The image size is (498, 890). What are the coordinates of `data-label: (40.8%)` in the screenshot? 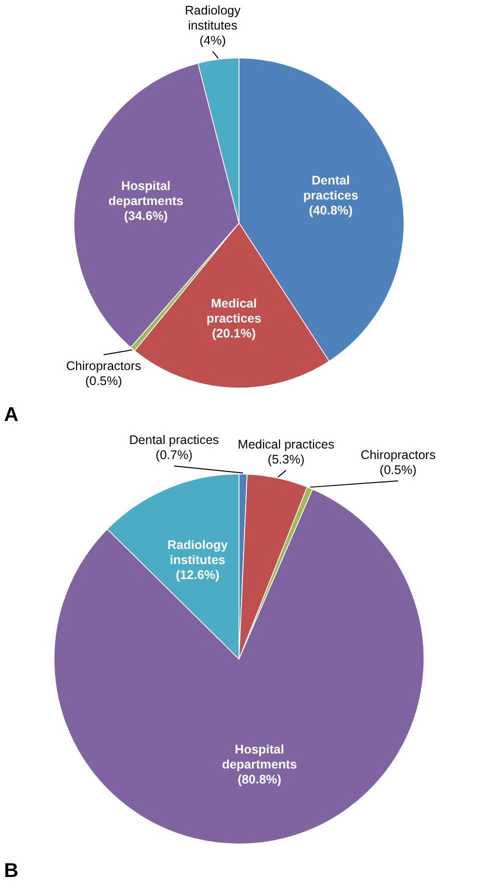 It's located at (330, 211).